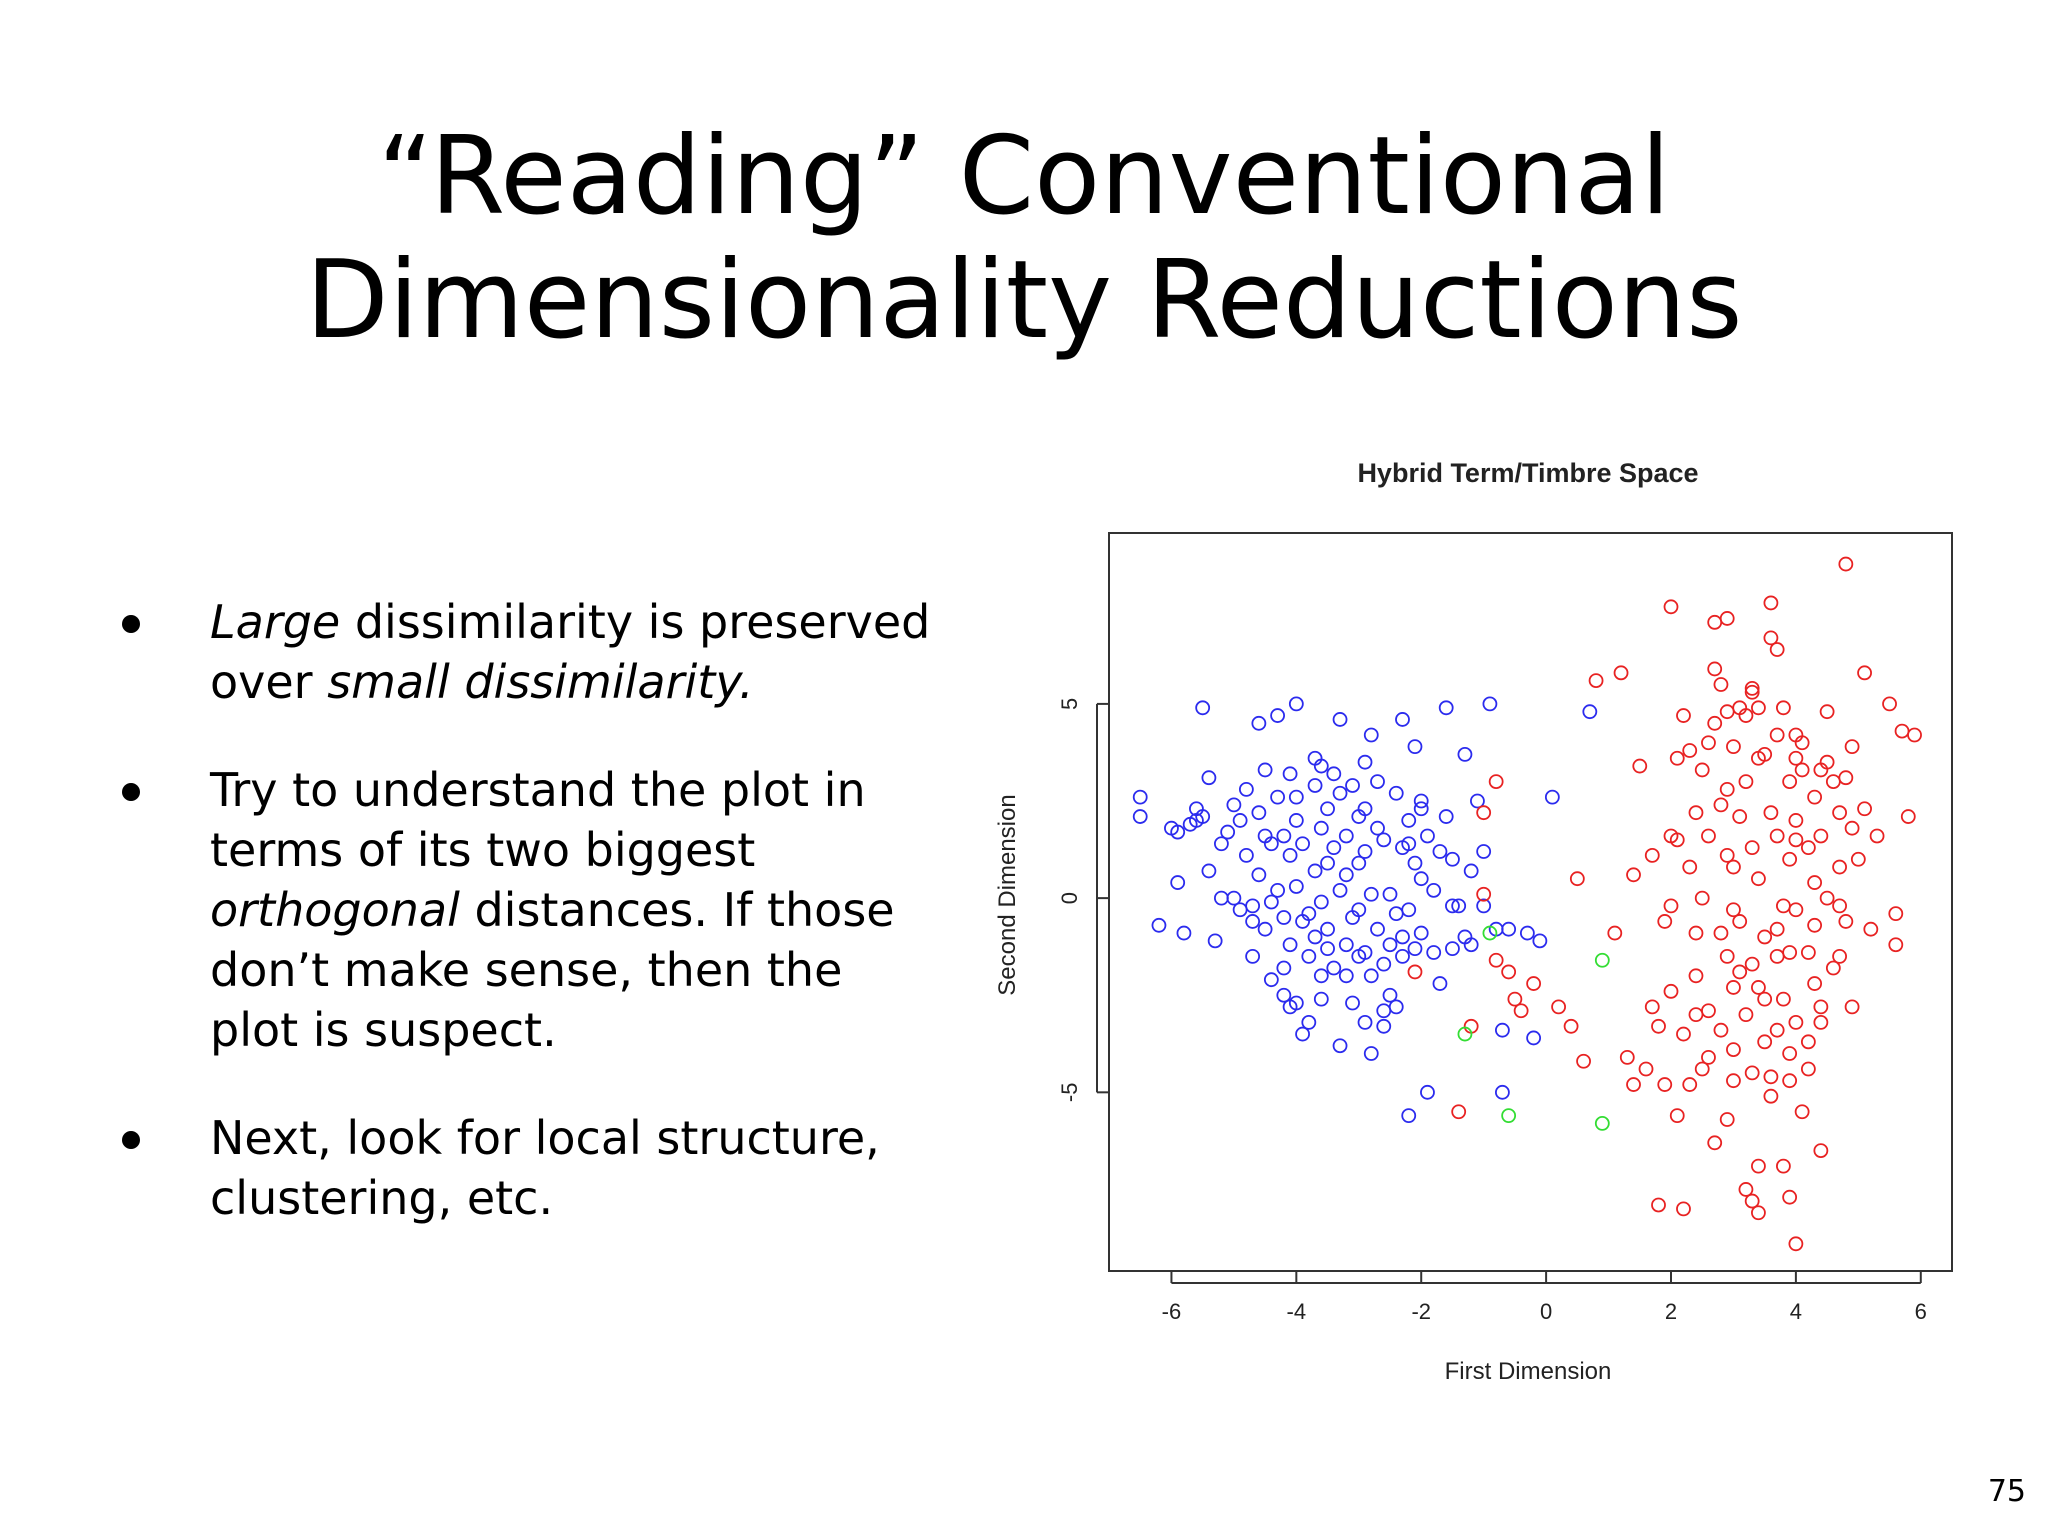 The image size is (2048, 1536). What do you see at coordinates (1069, 898) in the screenshot?
I see `y-tick-label: 0` at bounding box center [1069, 898].